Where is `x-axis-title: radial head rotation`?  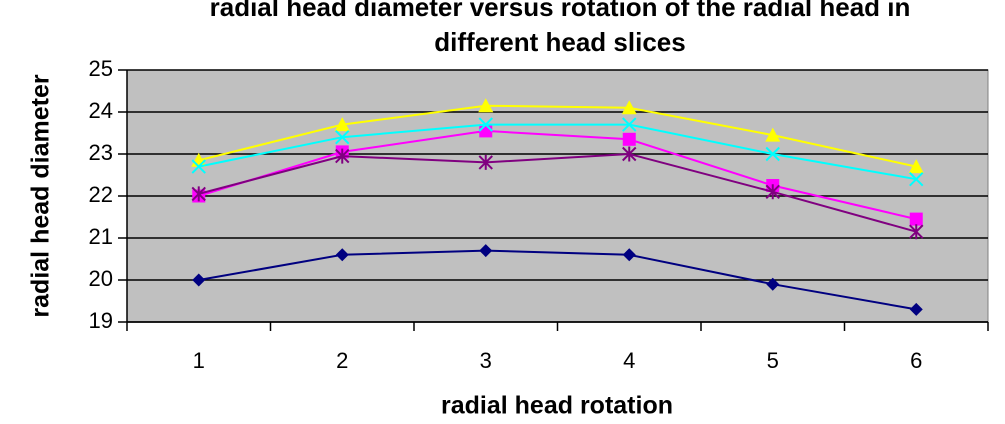 x-axis-title: radial head rotation is located at coordinates (557, 406).